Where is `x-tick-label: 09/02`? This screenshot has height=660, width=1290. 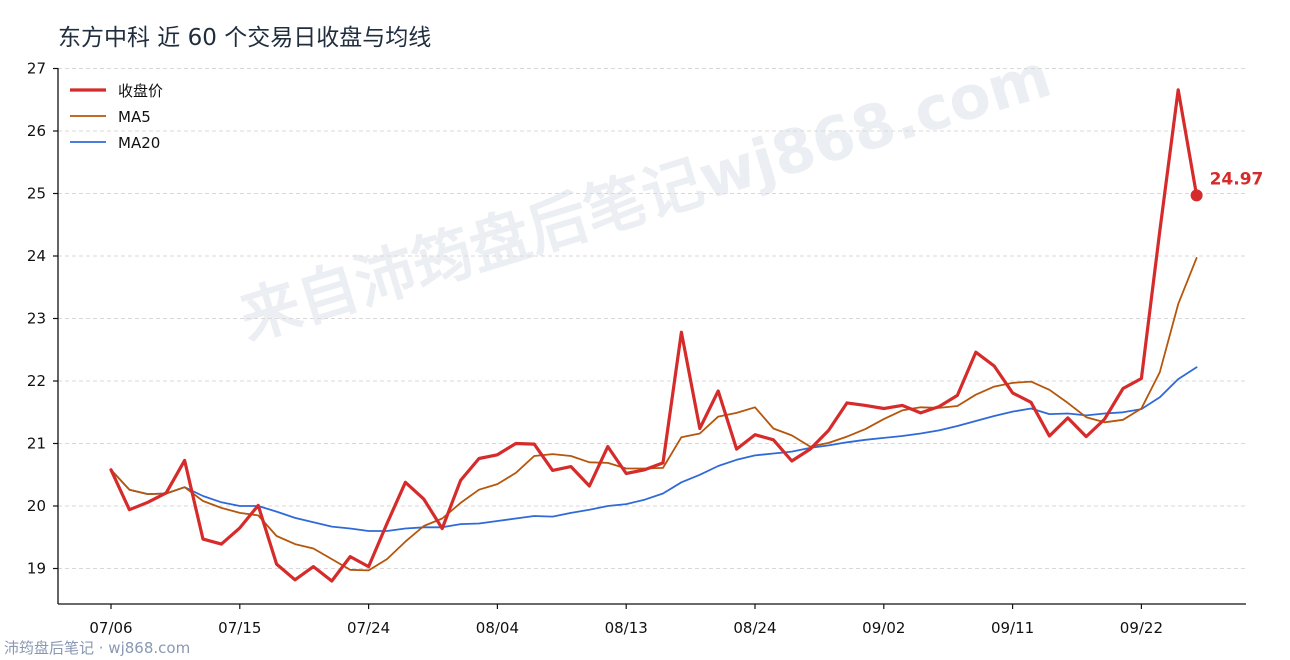
x-tick-label: 09/02 is located at coordinates (883, 628).